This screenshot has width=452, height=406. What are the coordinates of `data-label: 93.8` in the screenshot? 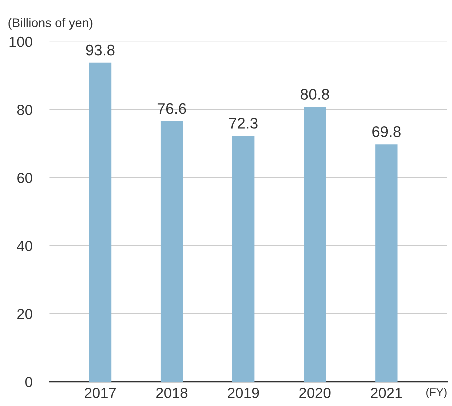 It's located at (100, 50).